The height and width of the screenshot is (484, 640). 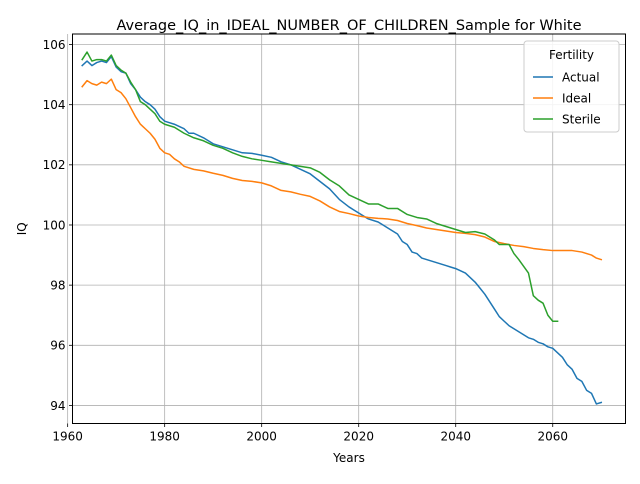 I want to click on x-tick-label: 1960, so click(x=67, y=437).